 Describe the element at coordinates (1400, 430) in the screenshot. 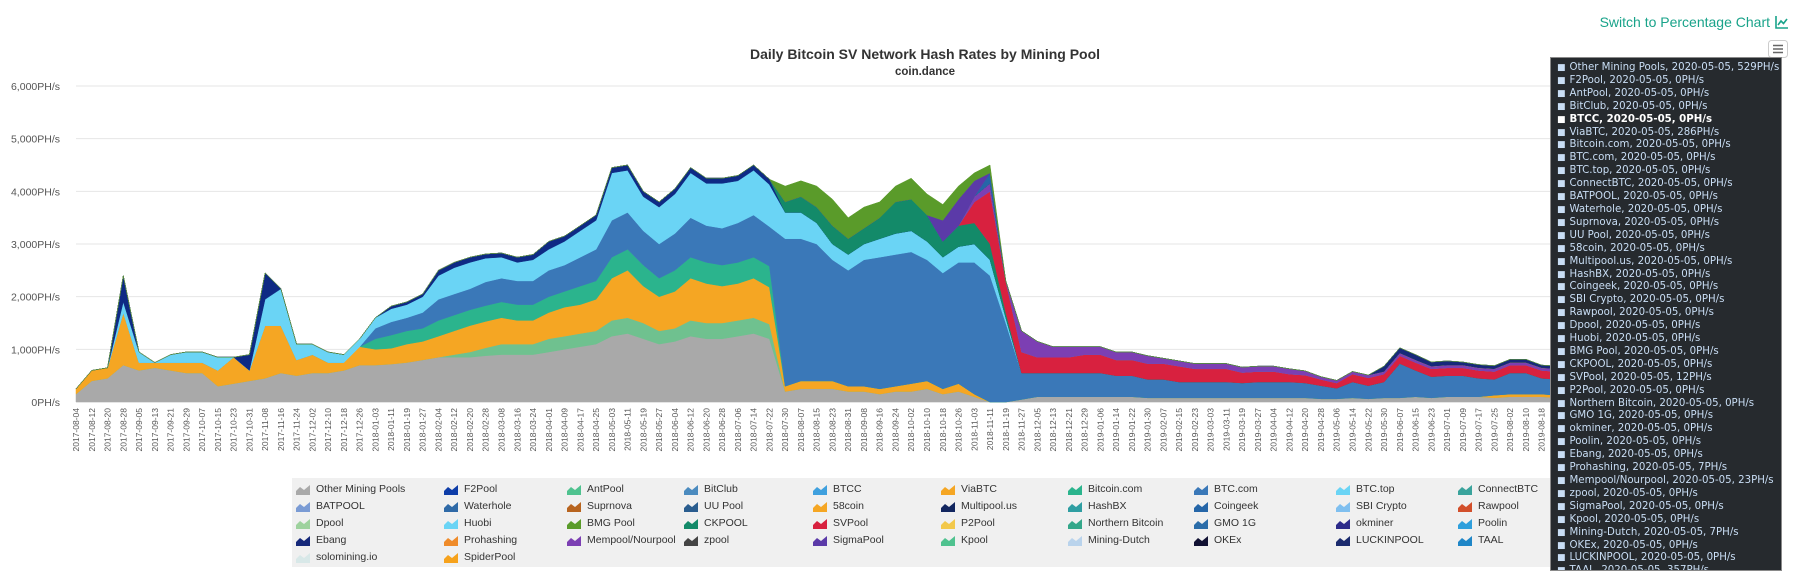

I see `x-tick-label: 2019-06-07` at that location.